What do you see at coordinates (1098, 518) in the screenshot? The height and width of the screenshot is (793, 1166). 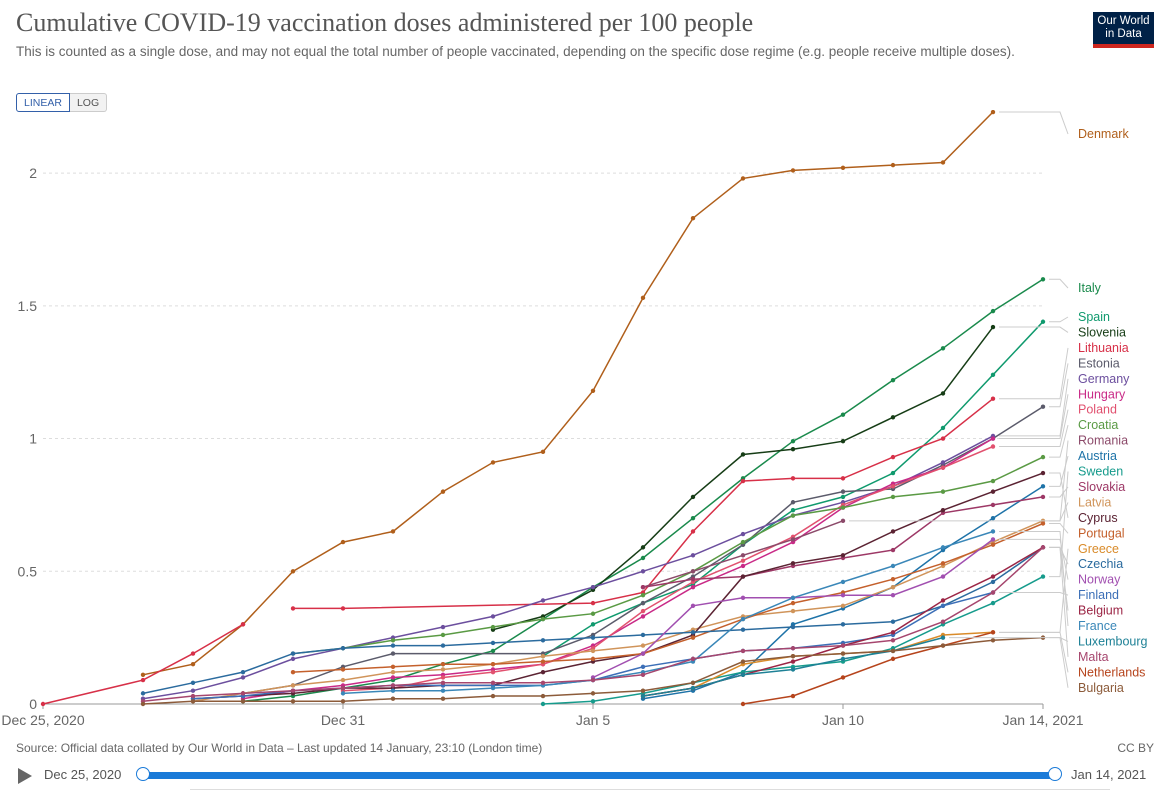 I see `legend-label: Cyprus` at bounding box center [1098, 518].